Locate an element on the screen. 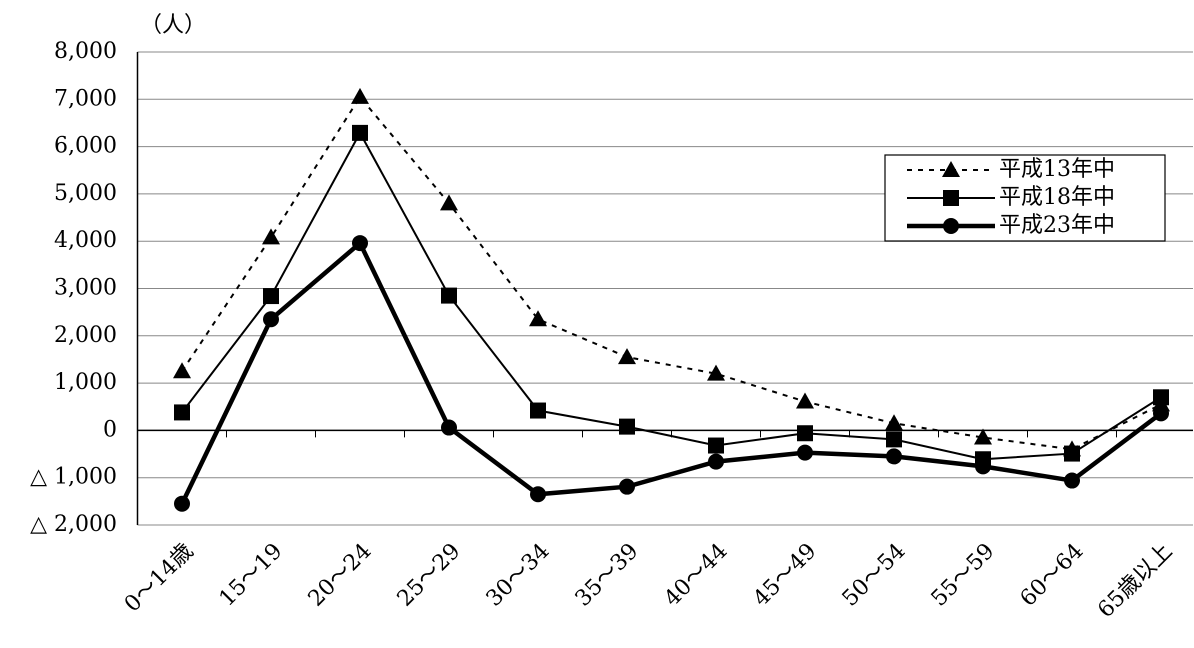  legend-label: 平成13年中 is located at coordinates (1057, 169).